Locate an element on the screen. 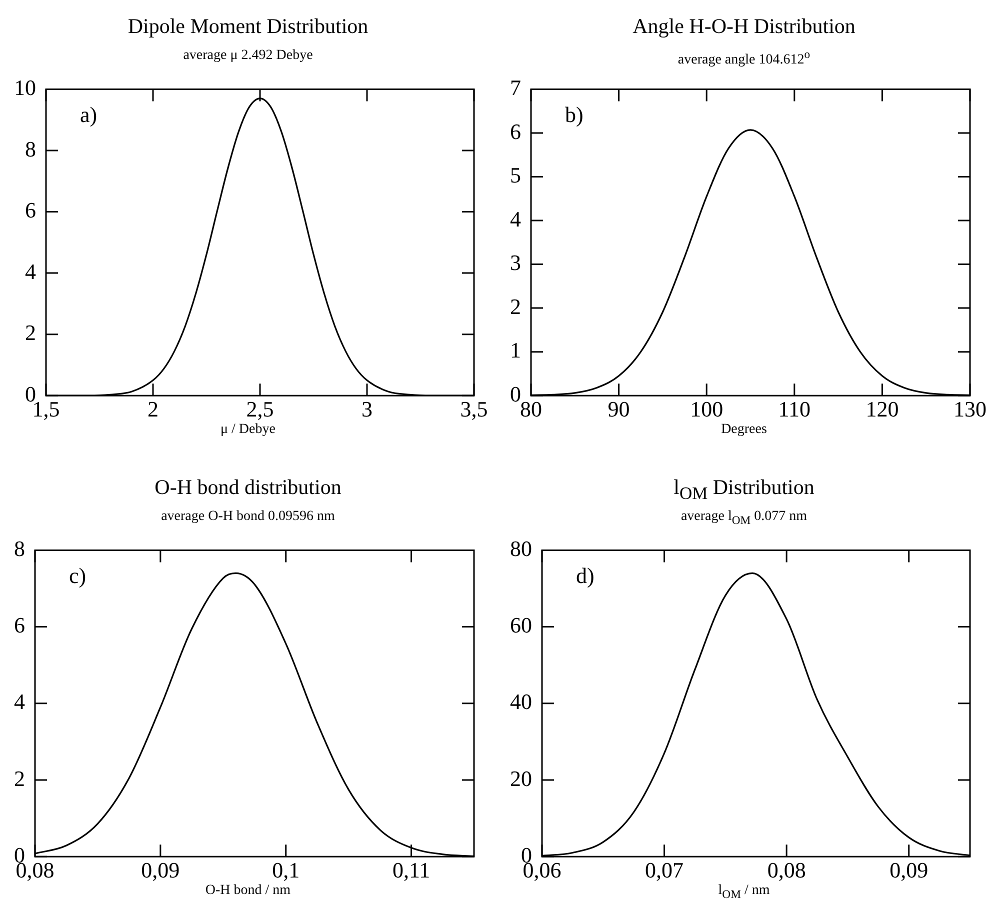 The width and height of the screenshot is (992, 922). chart-title: Dipole Moment Distribution is located at coordinates (248, 27).